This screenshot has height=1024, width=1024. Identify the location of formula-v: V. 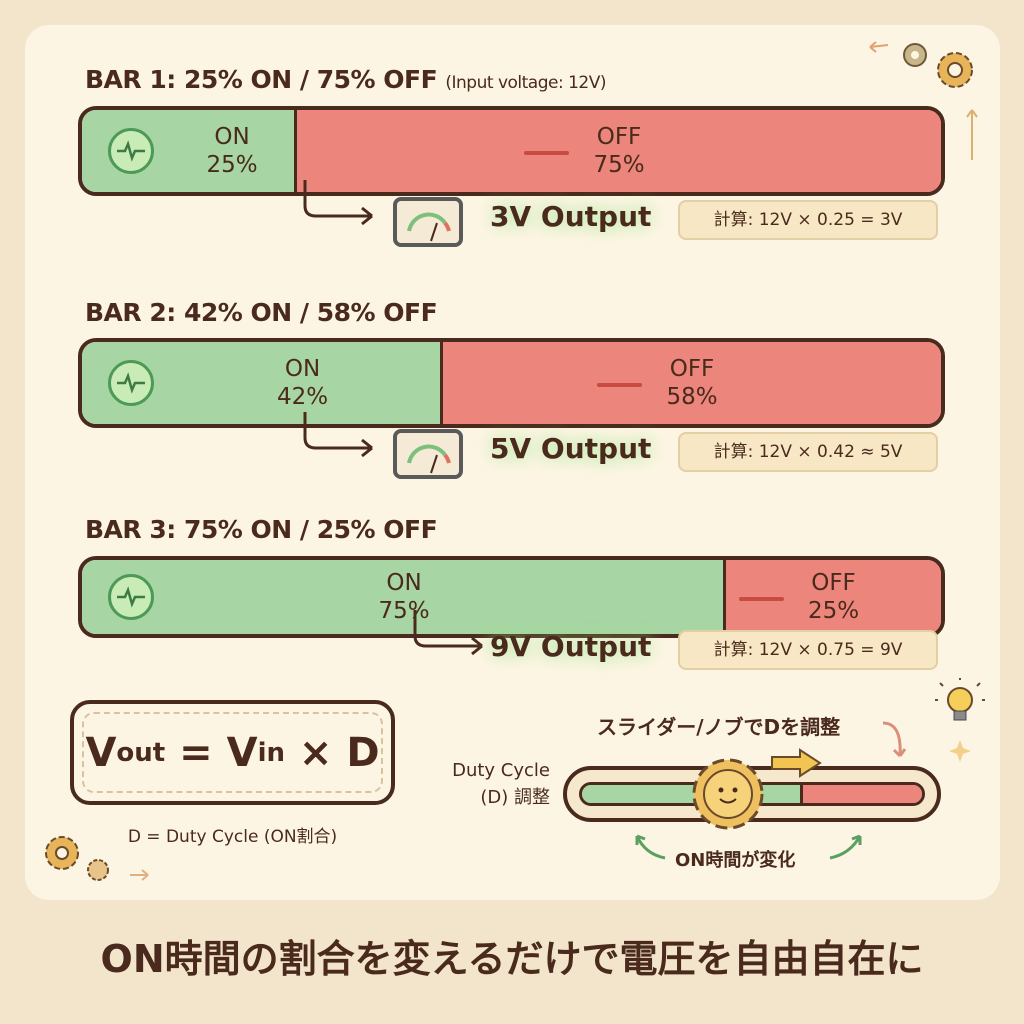
(101, 752).